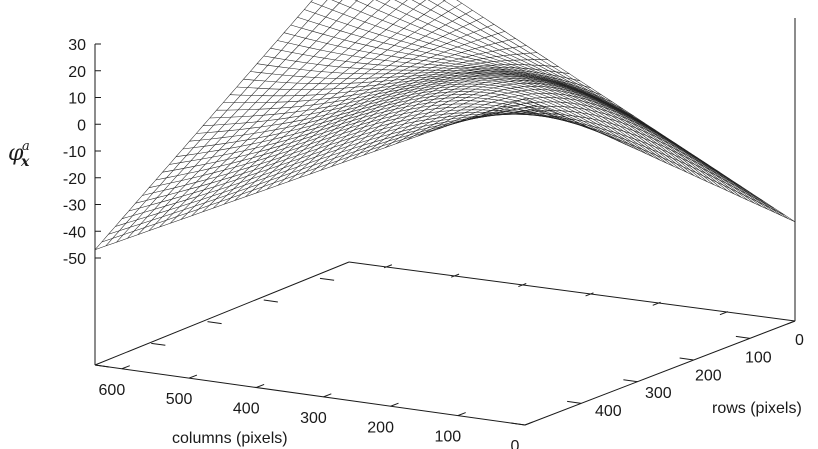 The width and height of the screenshot is (818, 449). What do you see at coordinates (708, 375) in the screenshot?
I see `row-tick-label: 200` at bounding box center [708, 375].